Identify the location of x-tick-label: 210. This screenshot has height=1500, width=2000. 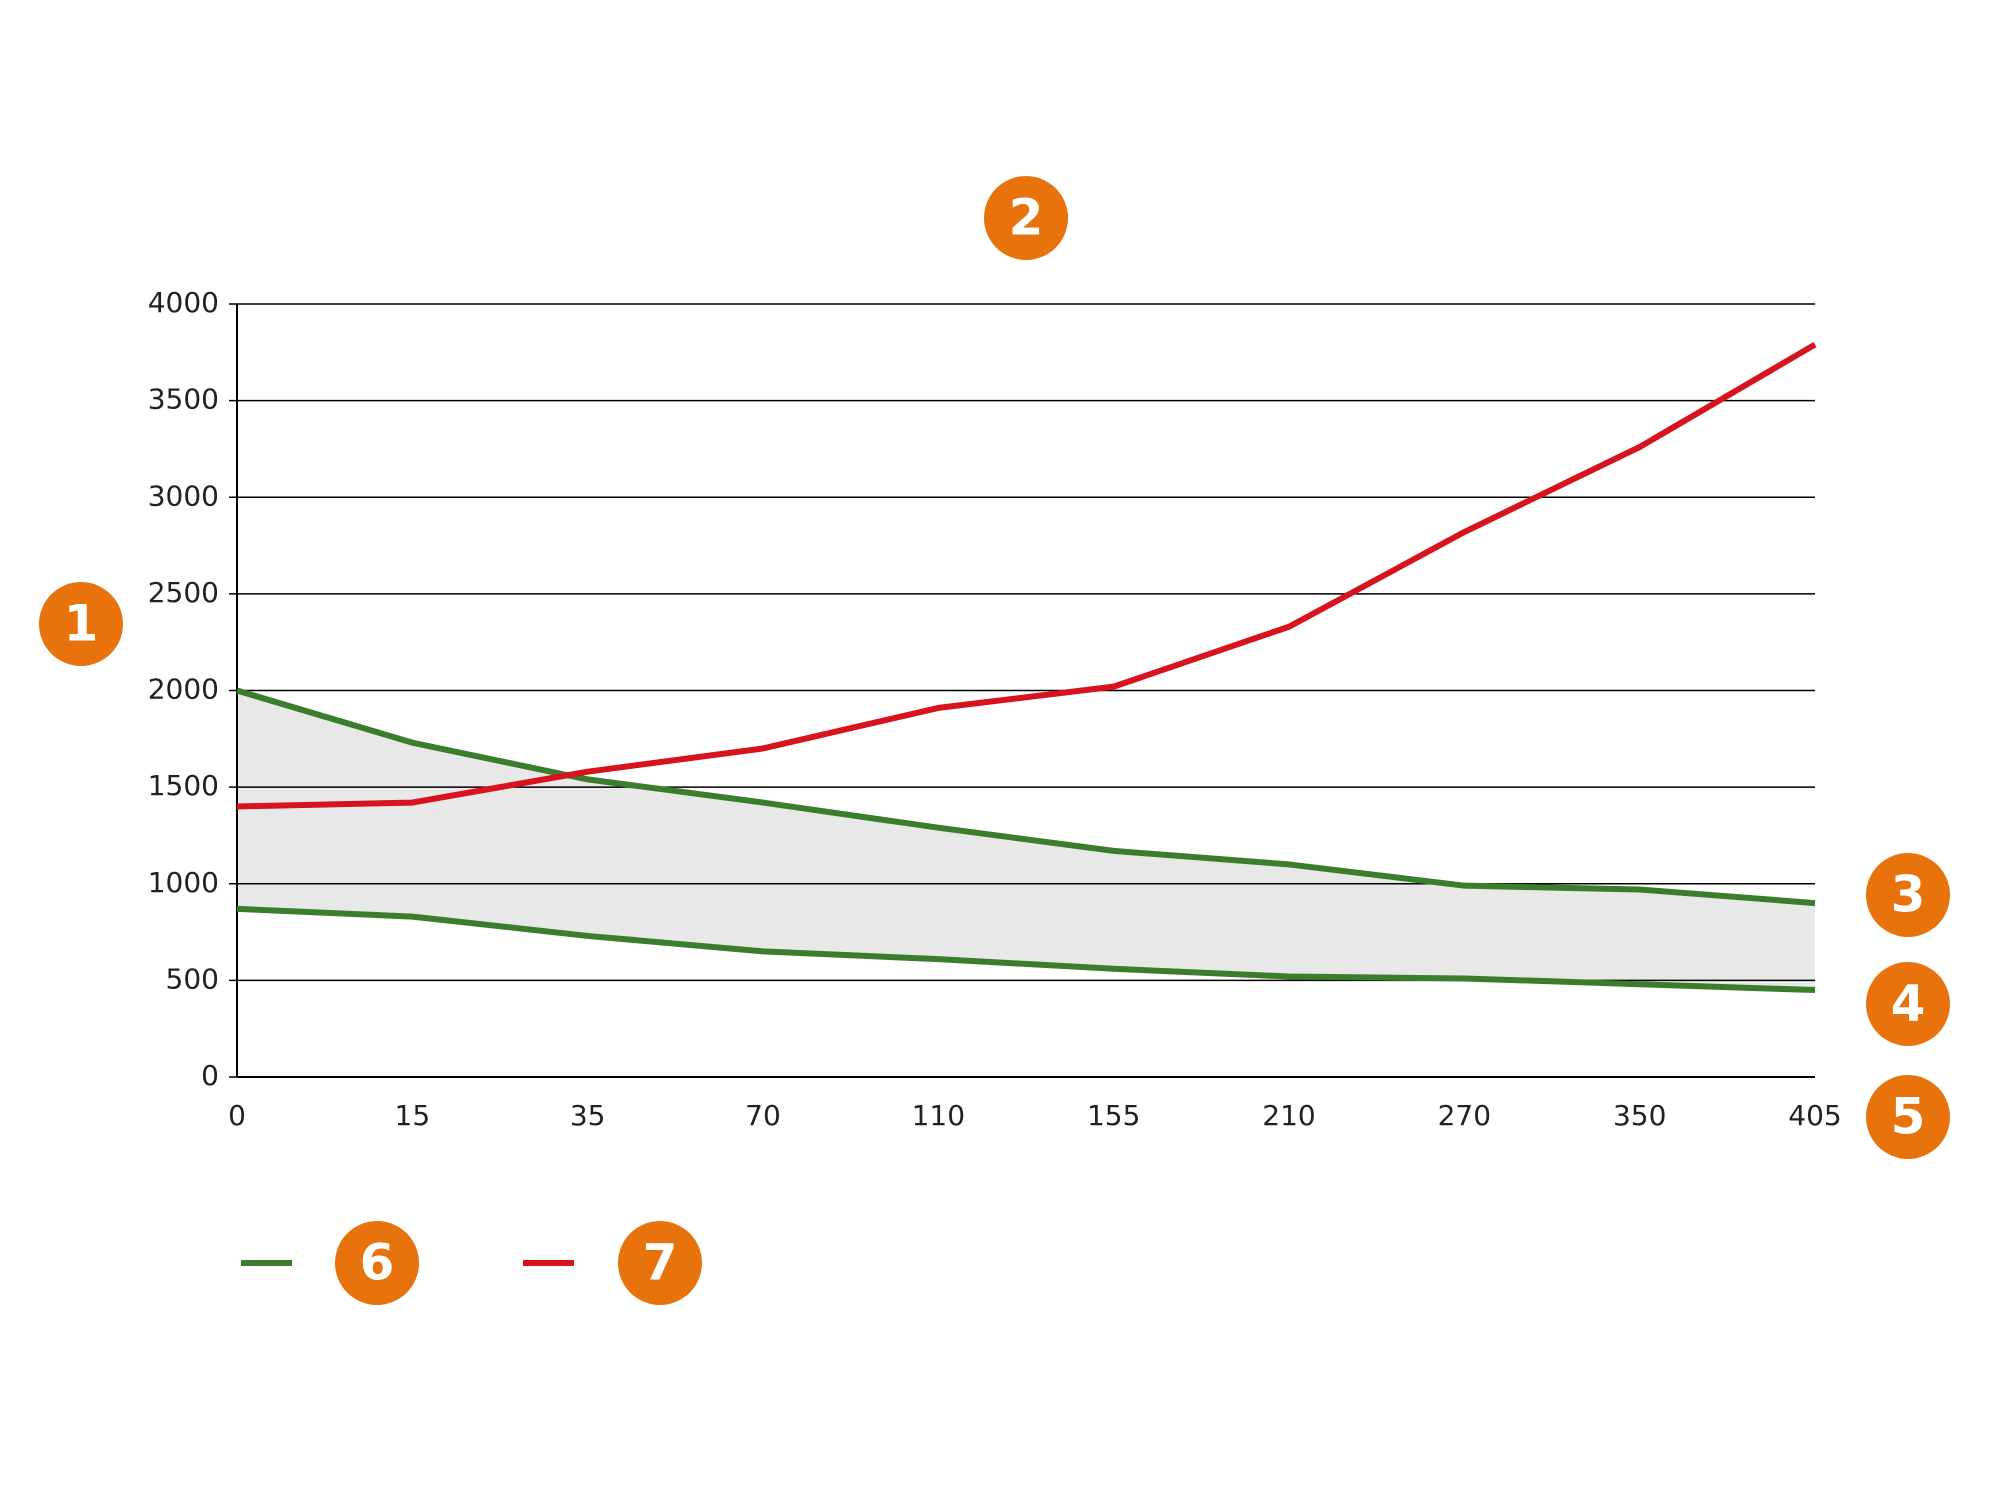
(1288, 1115).